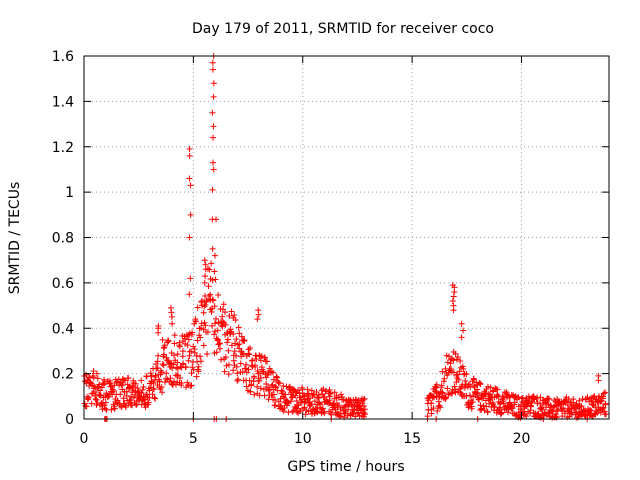  I want to click on x-tick-label: 0, so click(84, 439).